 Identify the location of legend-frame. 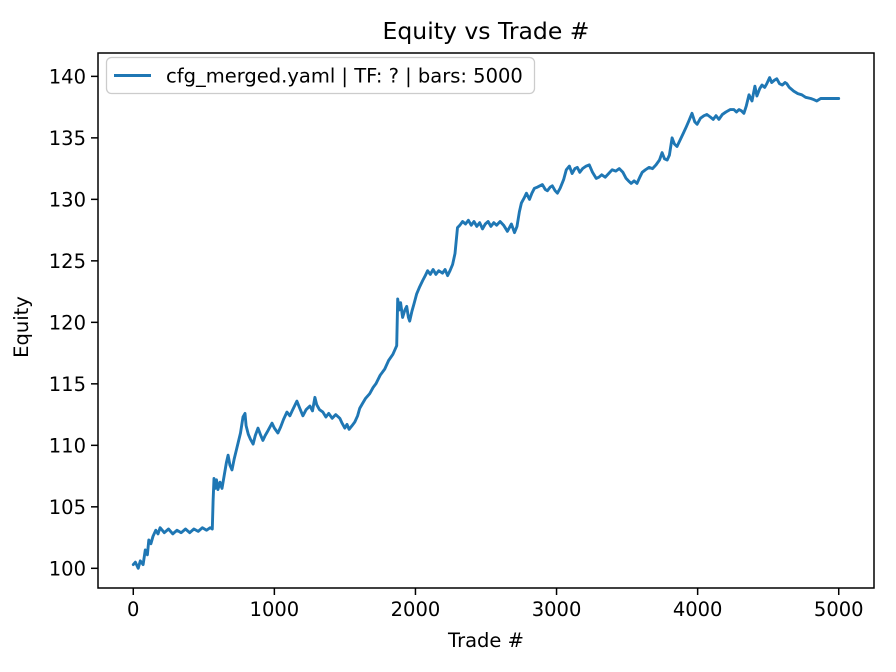
(320, 75).